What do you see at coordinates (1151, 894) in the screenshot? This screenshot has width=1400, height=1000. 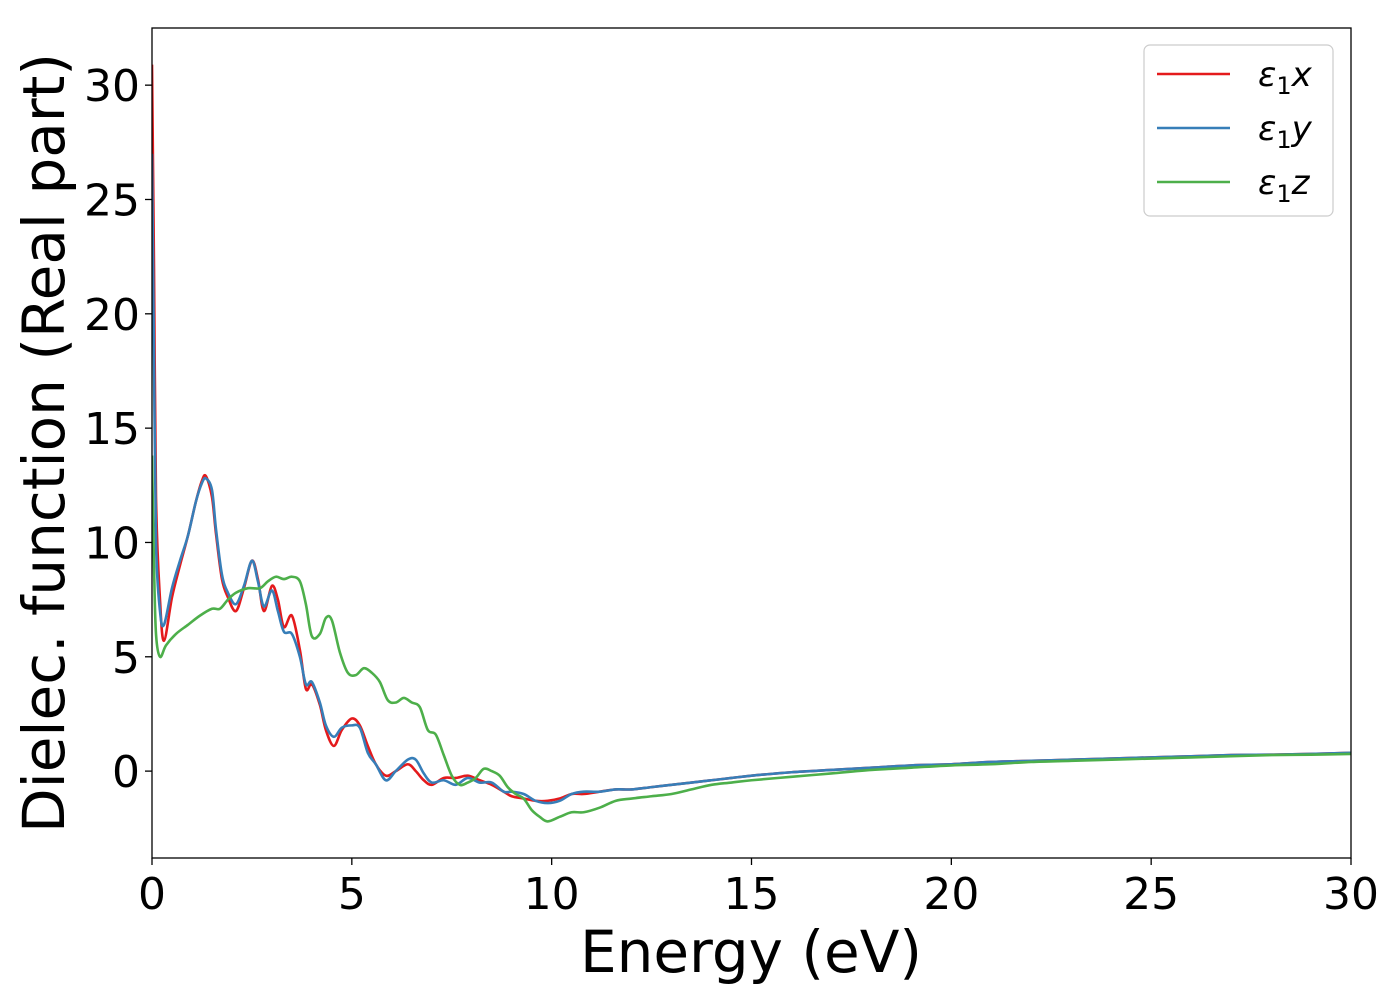 I see `x-tick-label: 25` at bounding box center [1151, 894].